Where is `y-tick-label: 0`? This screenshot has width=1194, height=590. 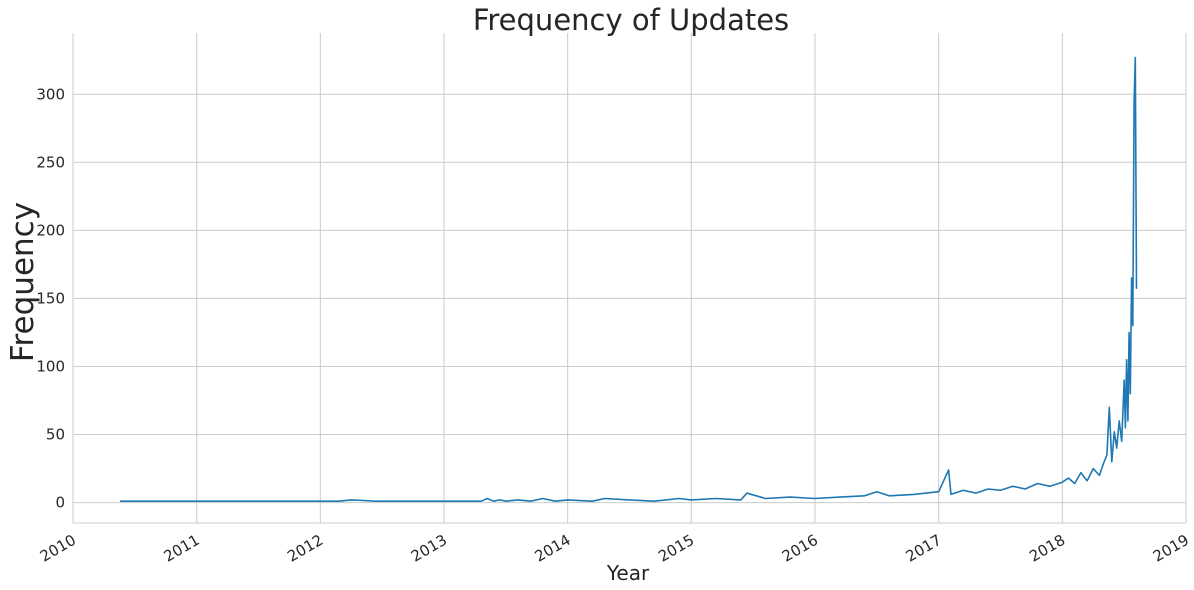
y-tick-label: 0 is located at coordinates (60, 503).